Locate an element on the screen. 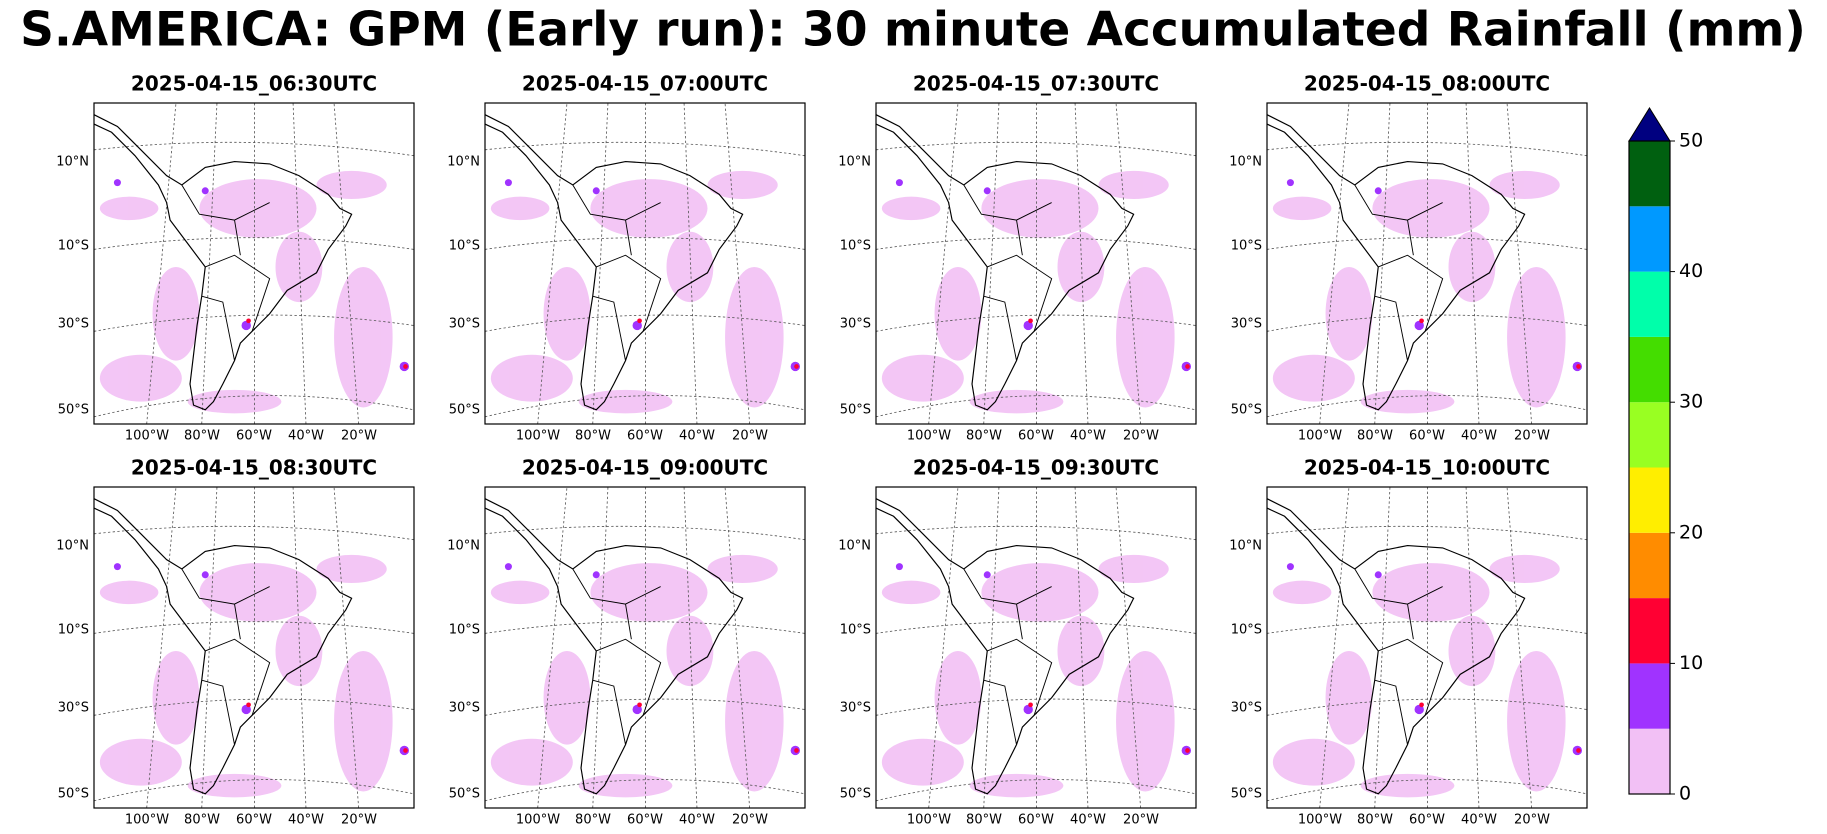 This screenshot has width=1827, height=834. colorbar-tick-label: 40 is located at coordinates (1691, 271).